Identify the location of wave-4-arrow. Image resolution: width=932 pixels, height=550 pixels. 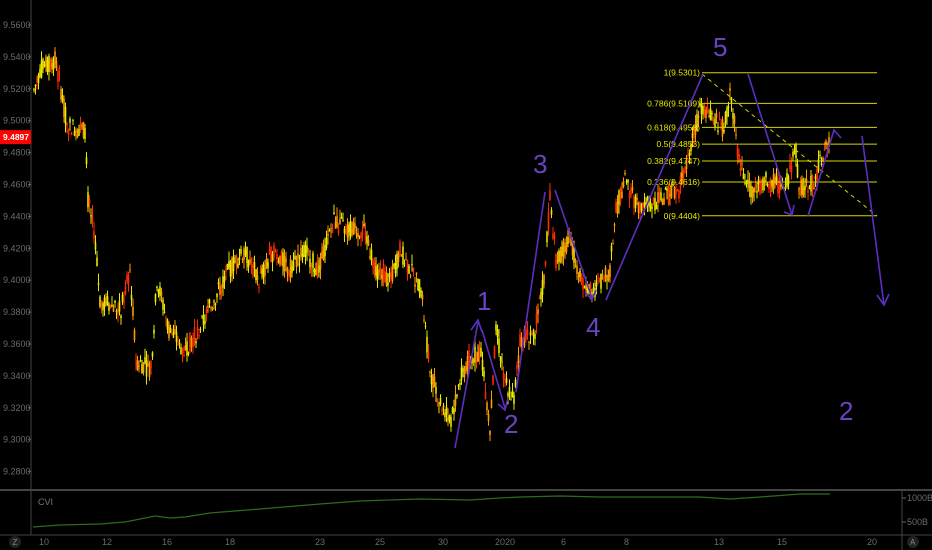
(573, 244).